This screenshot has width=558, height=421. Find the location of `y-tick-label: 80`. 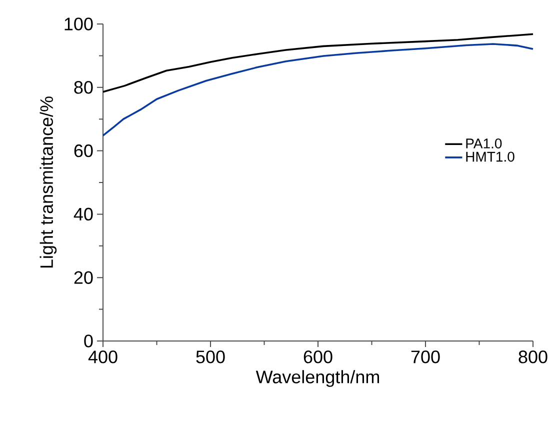

y-tick-label: 80 is located at coordinates (83, 87).